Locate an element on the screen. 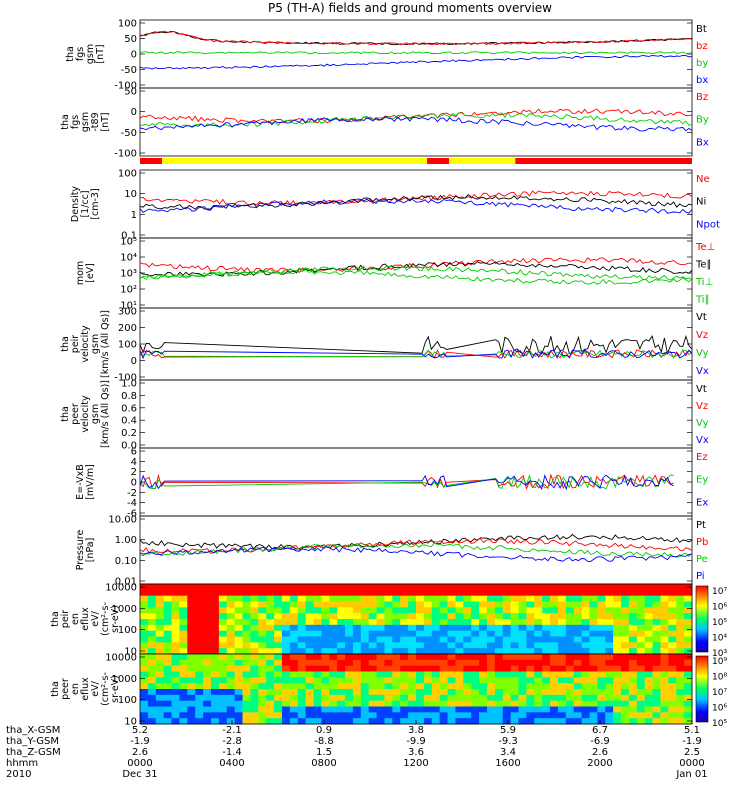 The height and width of the screenshot is (800, 750). y-axis-label-line: mom is located at coordinates (80, 273).